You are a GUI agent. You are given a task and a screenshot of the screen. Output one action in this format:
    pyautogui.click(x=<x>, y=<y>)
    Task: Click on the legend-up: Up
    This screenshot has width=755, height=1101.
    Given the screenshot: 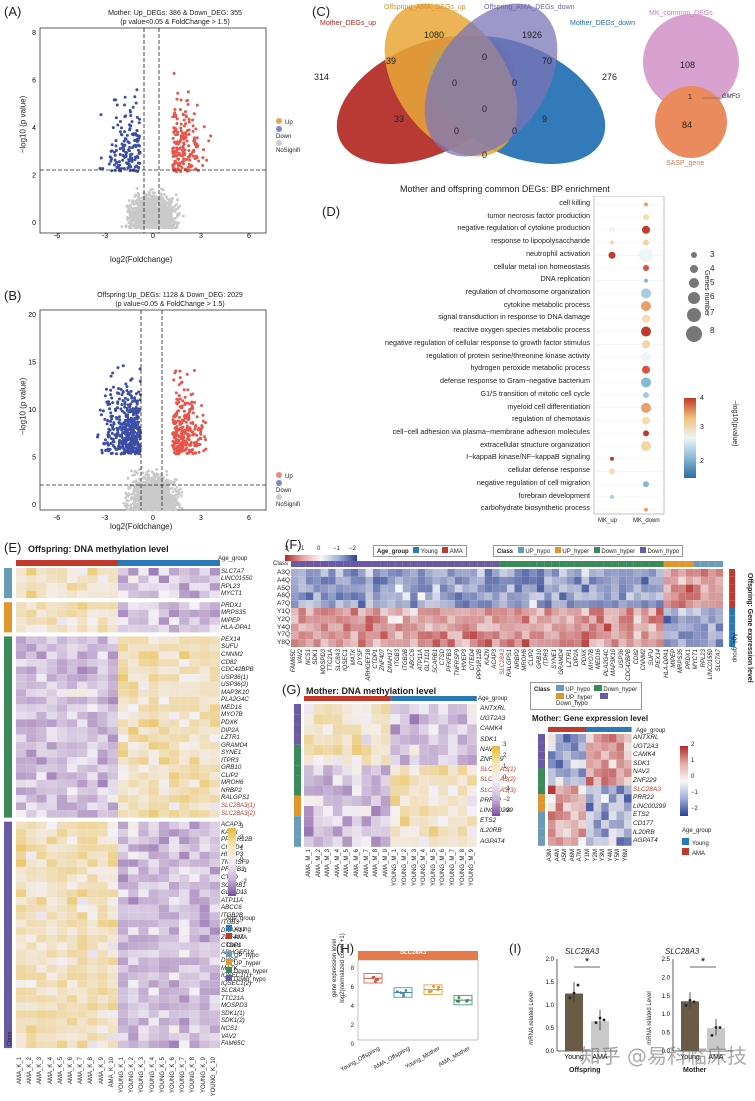 What is the action you would take?
    pyautogui.click(x=289, y=477)
    